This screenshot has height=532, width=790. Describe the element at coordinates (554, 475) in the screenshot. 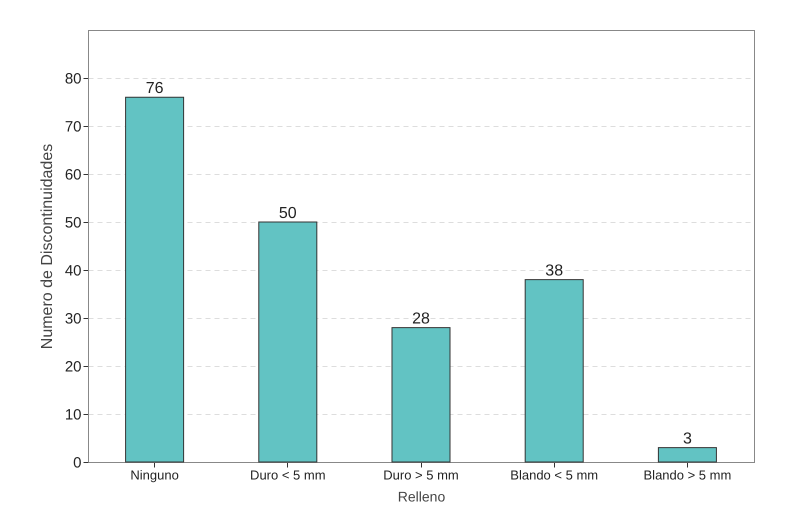

I see `x-tick-label: Blando < 5 mm` at that location.